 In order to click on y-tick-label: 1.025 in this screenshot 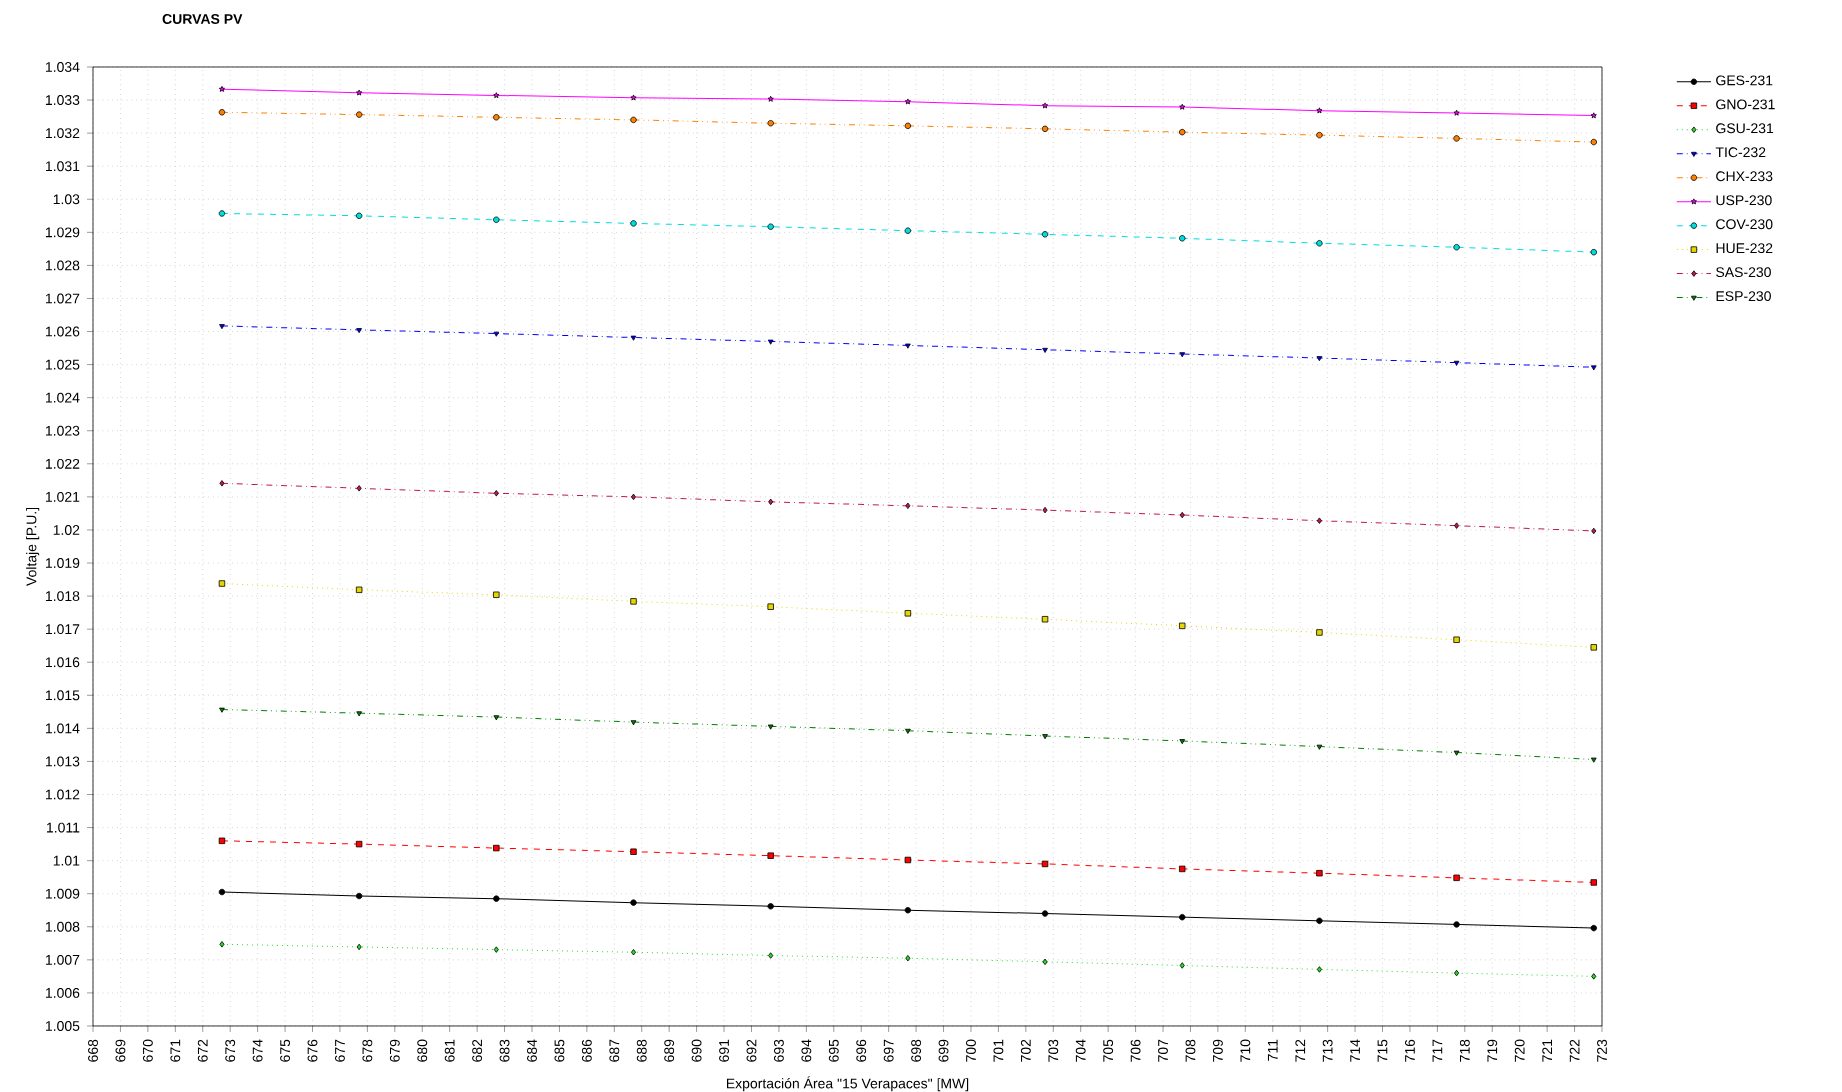, I will do `click(62, 364)`.